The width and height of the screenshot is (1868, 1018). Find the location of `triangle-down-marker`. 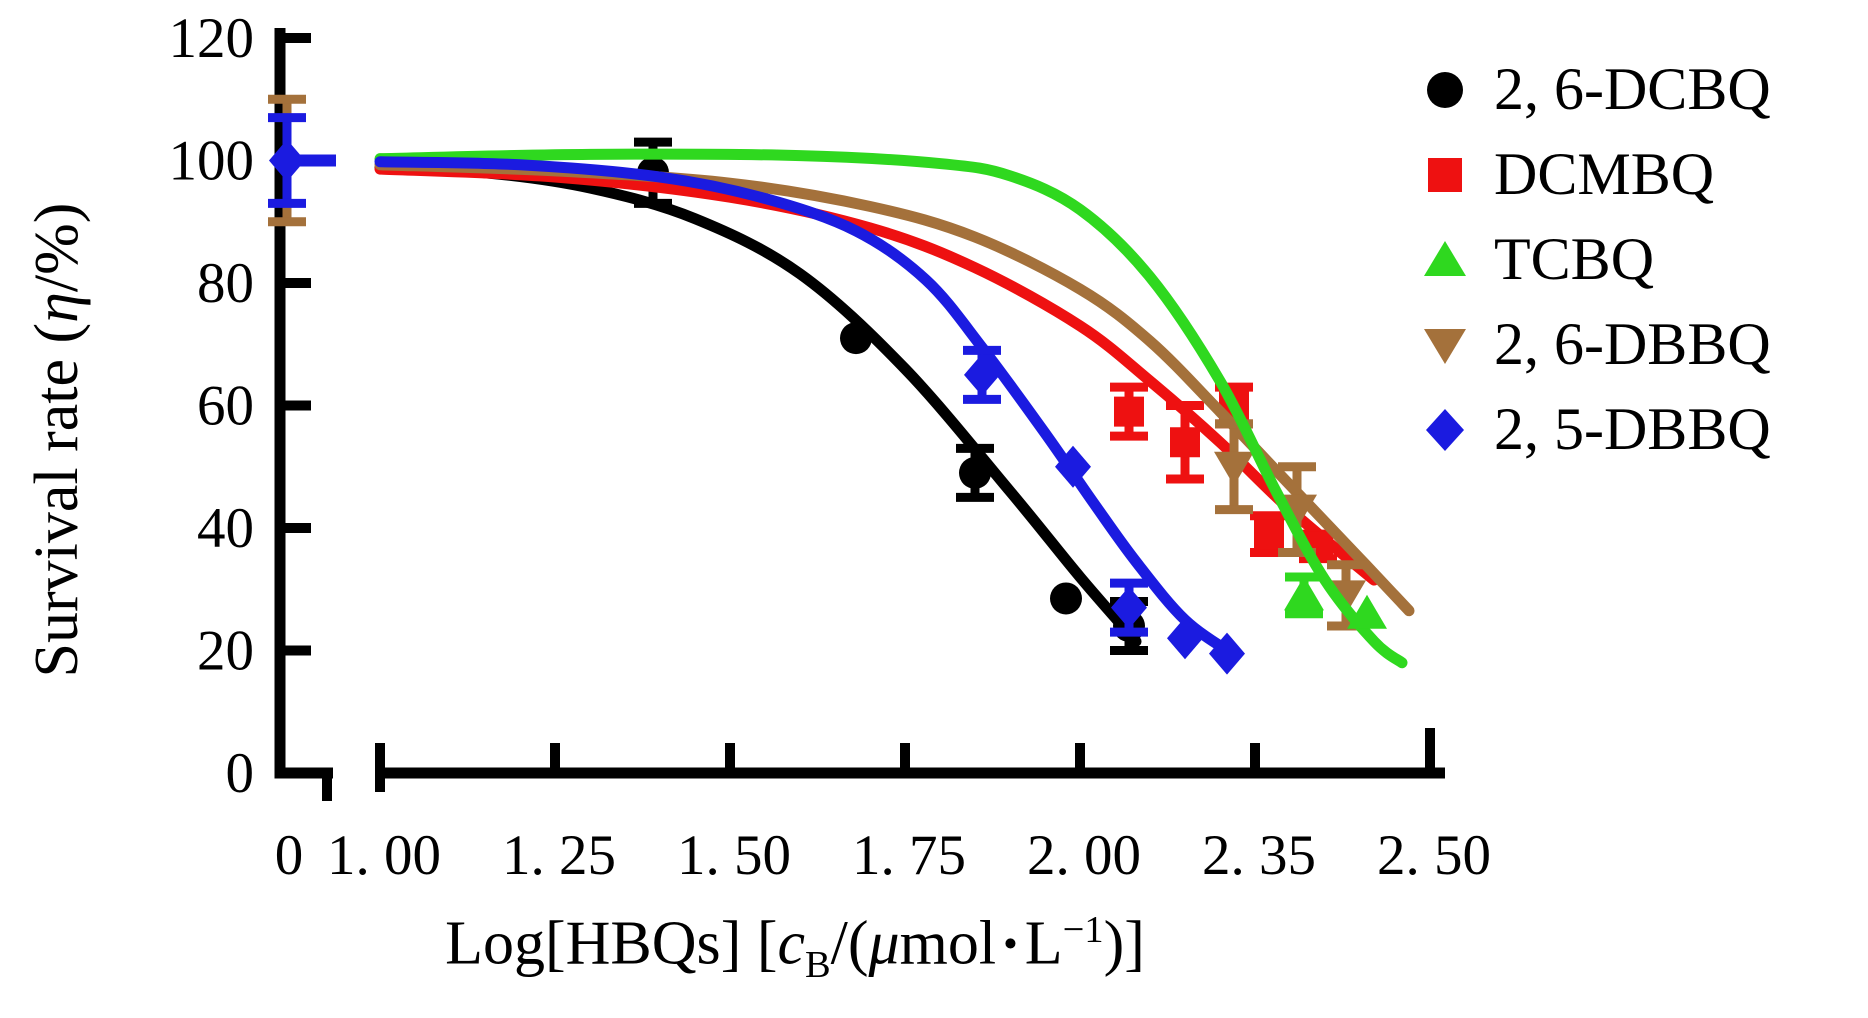

triangle-down-marker is located at coordinates (1234, 468).